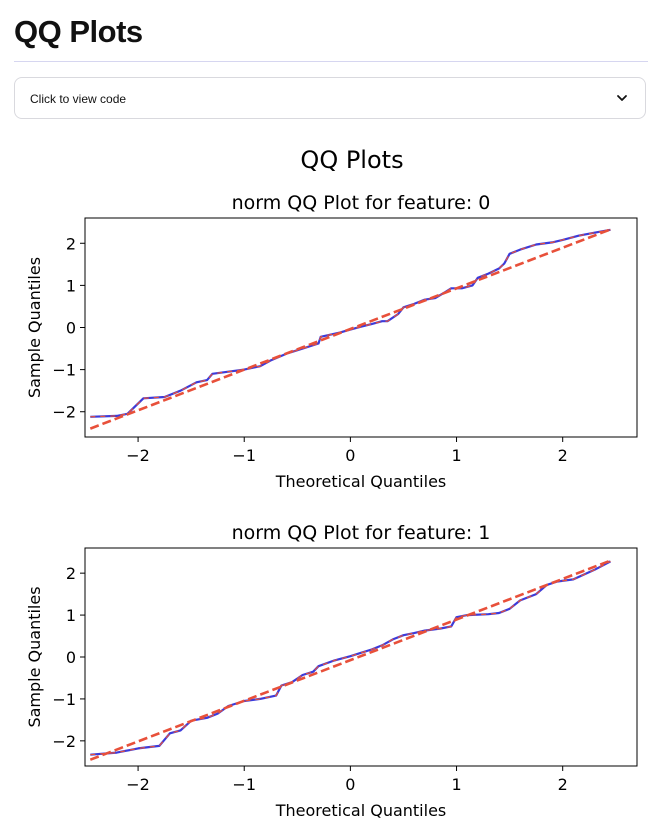 Image resolution: width=656 pixels, height=836 pixels. What do you see at coordinates (64, 370) in the screenshot?
I see `chart-0-ytick-label: −1` at bounding box center [64, 370].